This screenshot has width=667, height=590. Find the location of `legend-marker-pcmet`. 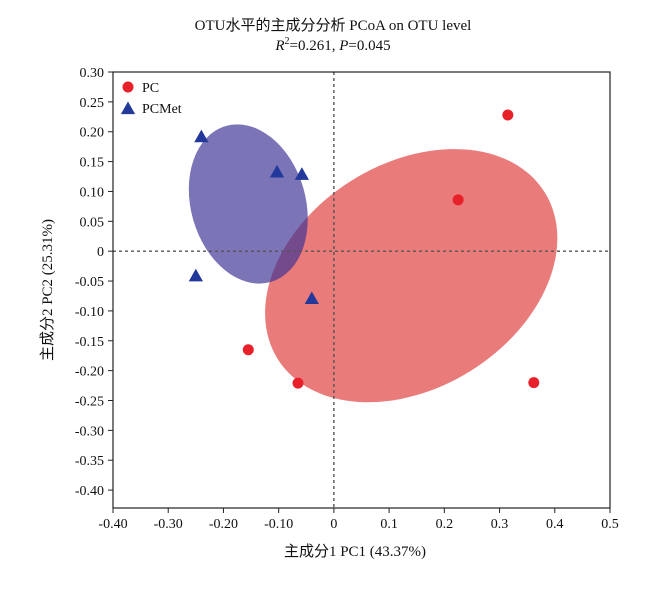

legend-marker-pcmet is located at coordinates (128, 108).